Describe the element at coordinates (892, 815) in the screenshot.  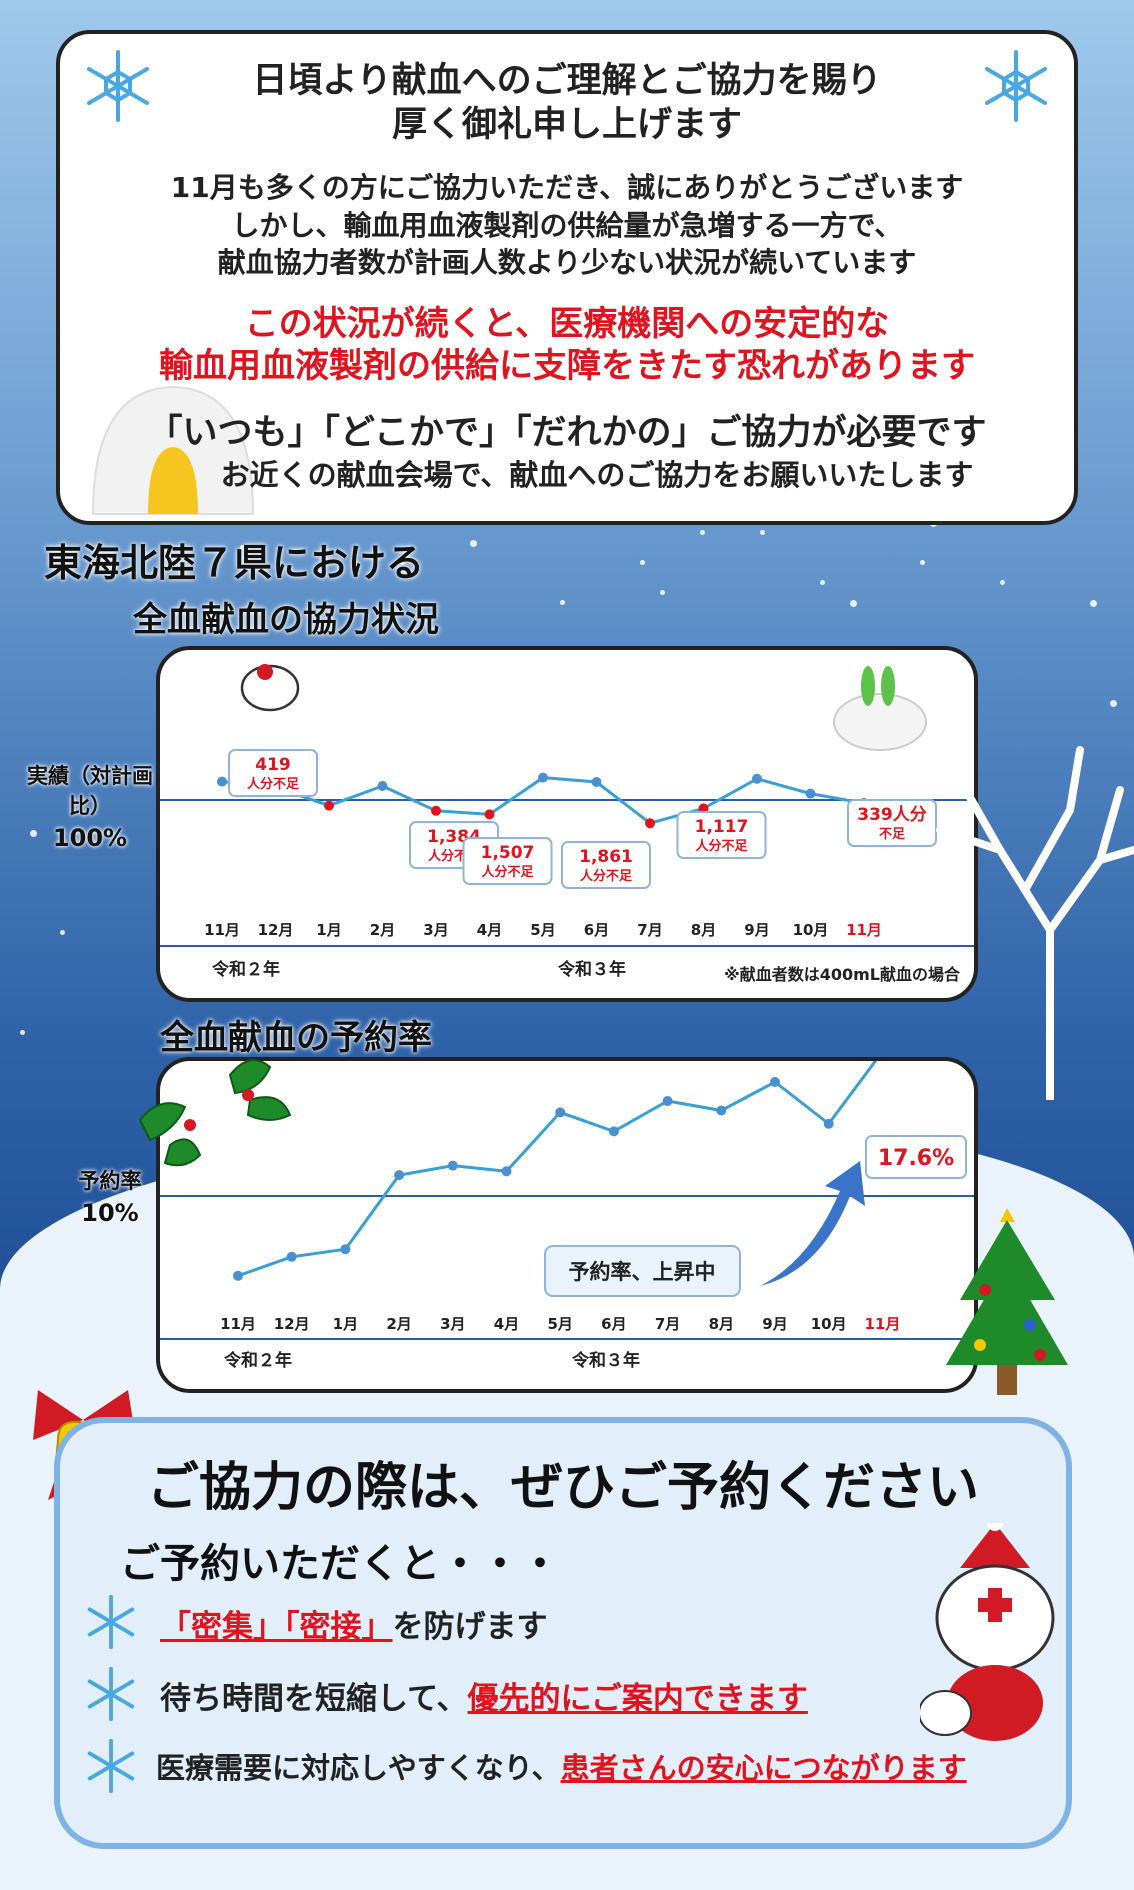
I see `annotation-value: 339人分` at that location.